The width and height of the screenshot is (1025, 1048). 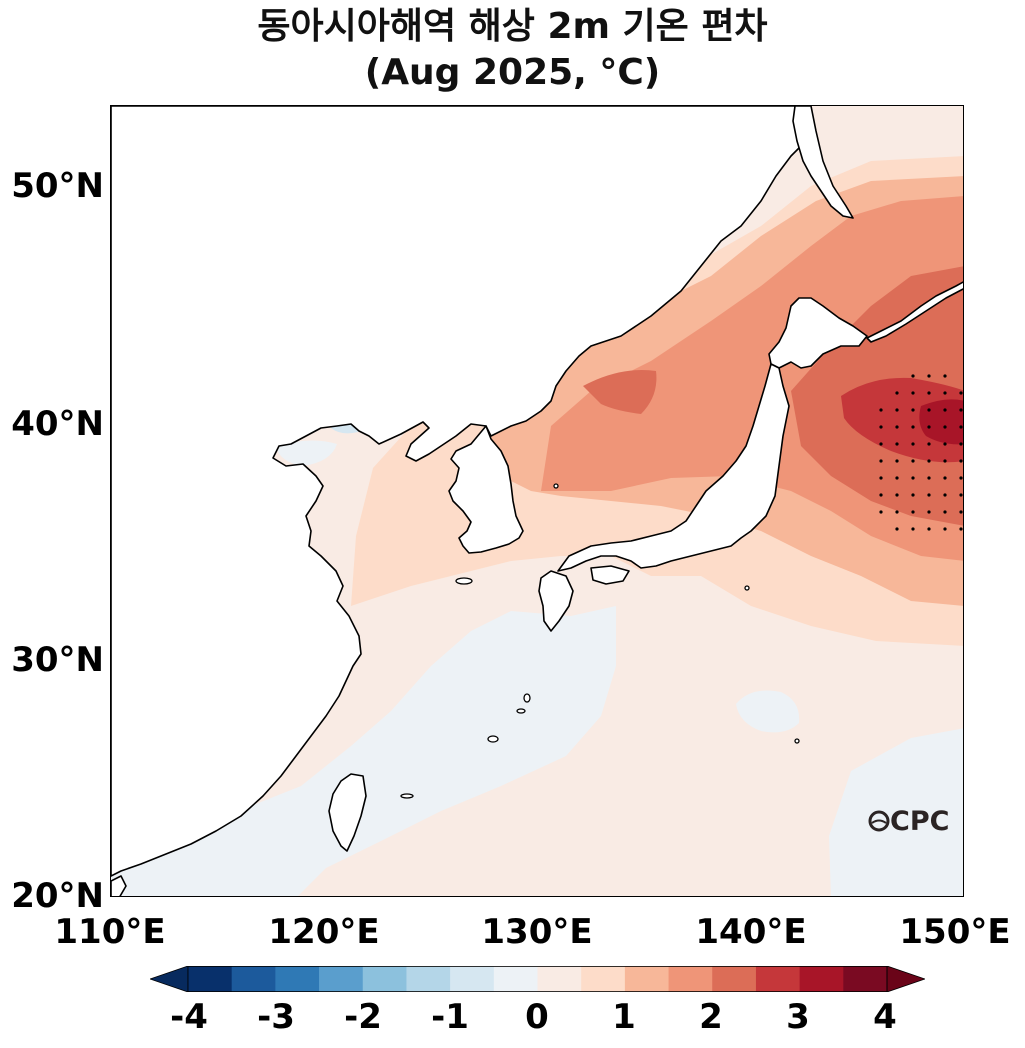 What do you see at coordinates (486, 489) in the screenshot?
I see `korean-peninsula` at bounding box center [486, 489].